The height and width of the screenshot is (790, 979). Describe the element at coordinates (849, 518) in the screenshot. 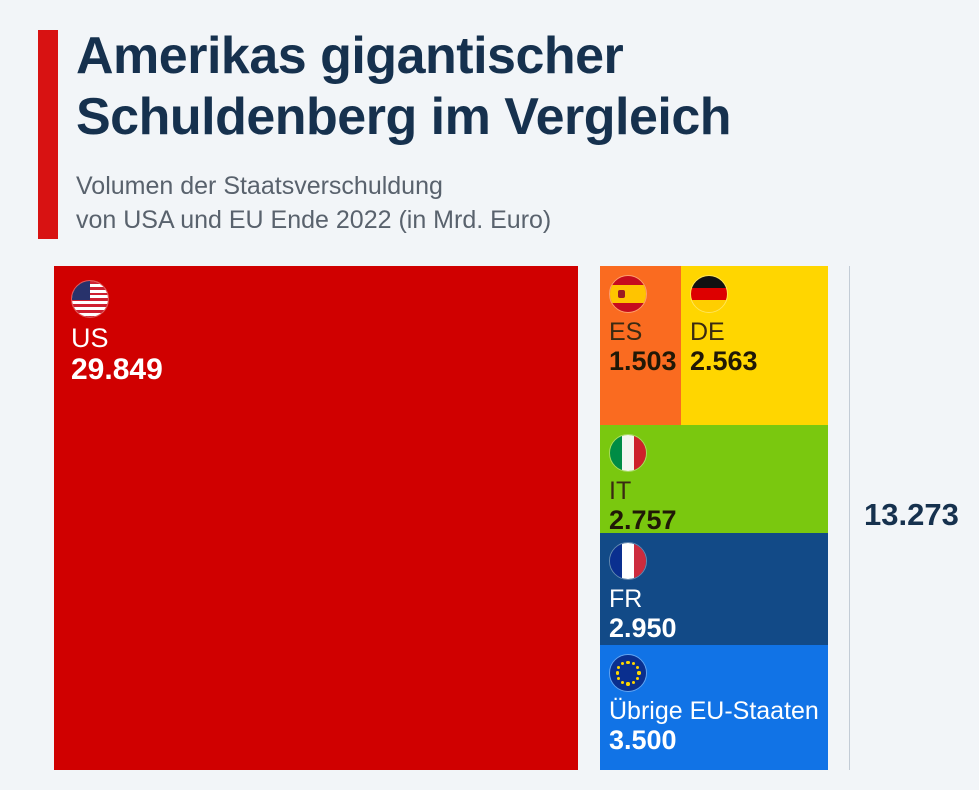

I see `eu-total-bracket` at that location.